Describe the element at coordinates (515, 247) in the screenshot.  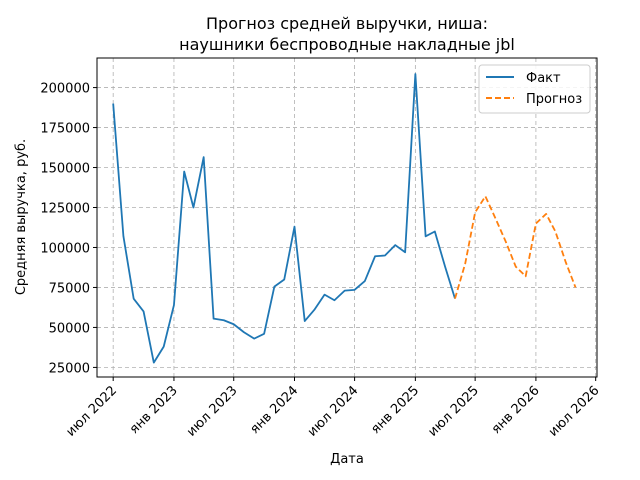
I see `series-line-forecast` at that location.